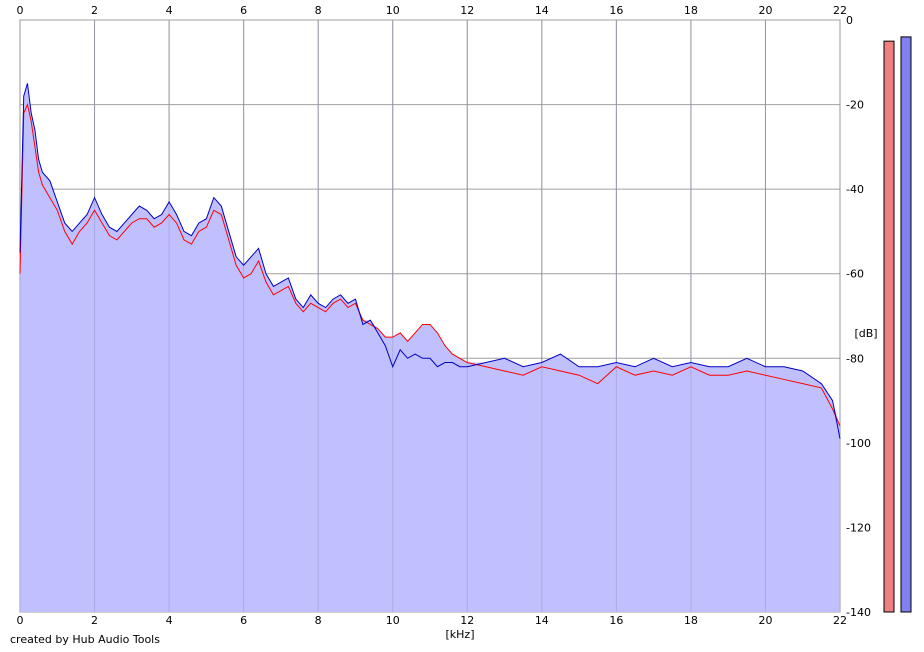 Image resolution: width=924 pixels, height=652 pixels. I want to click on y-axis-label: [dB], so click(865, 333).